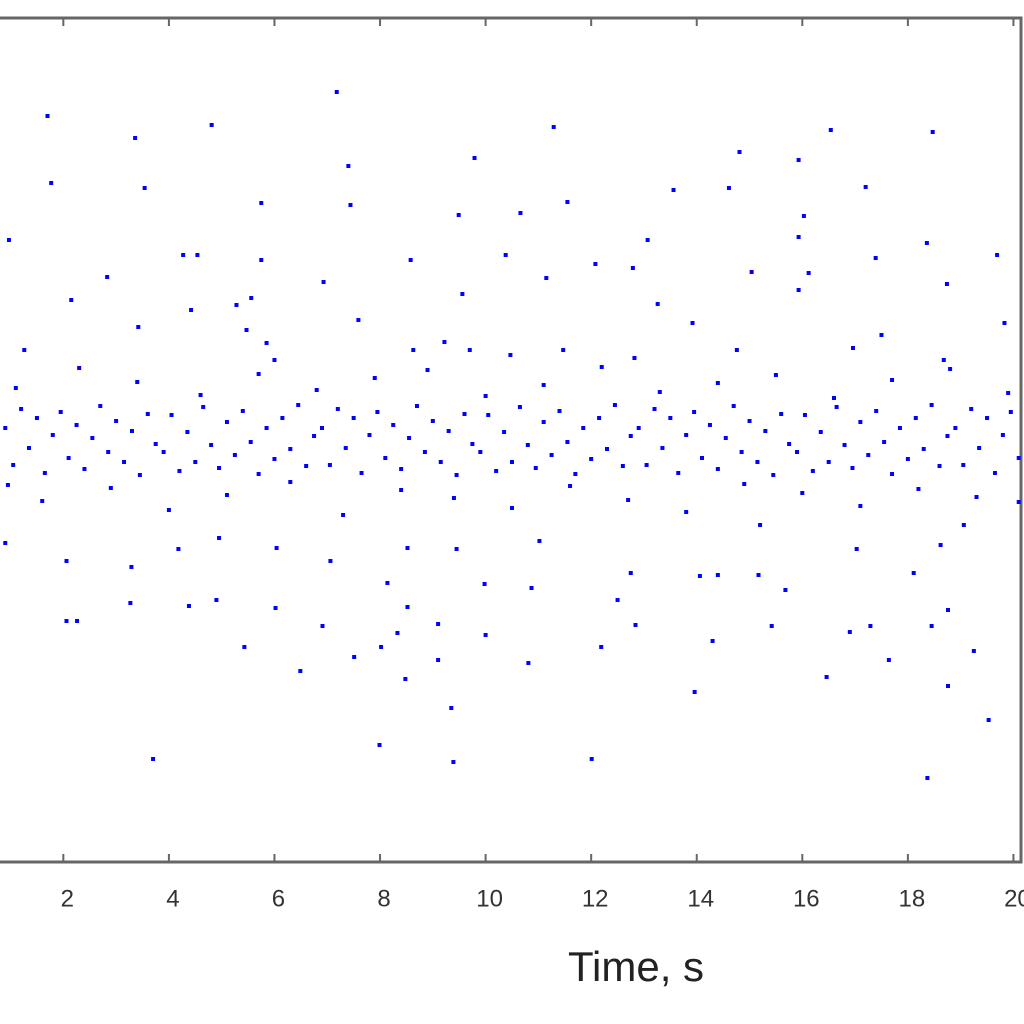 The image size is (1024, 1024). Describe the element at coordinates (806, 898) in the screenshot. I see `x-tick-label: 16` at that location.